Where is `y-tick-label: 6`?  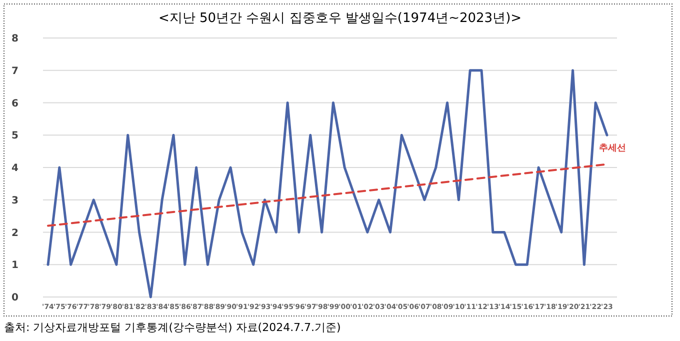
y-tick-label: 6 is located at coordinates (15, 104).